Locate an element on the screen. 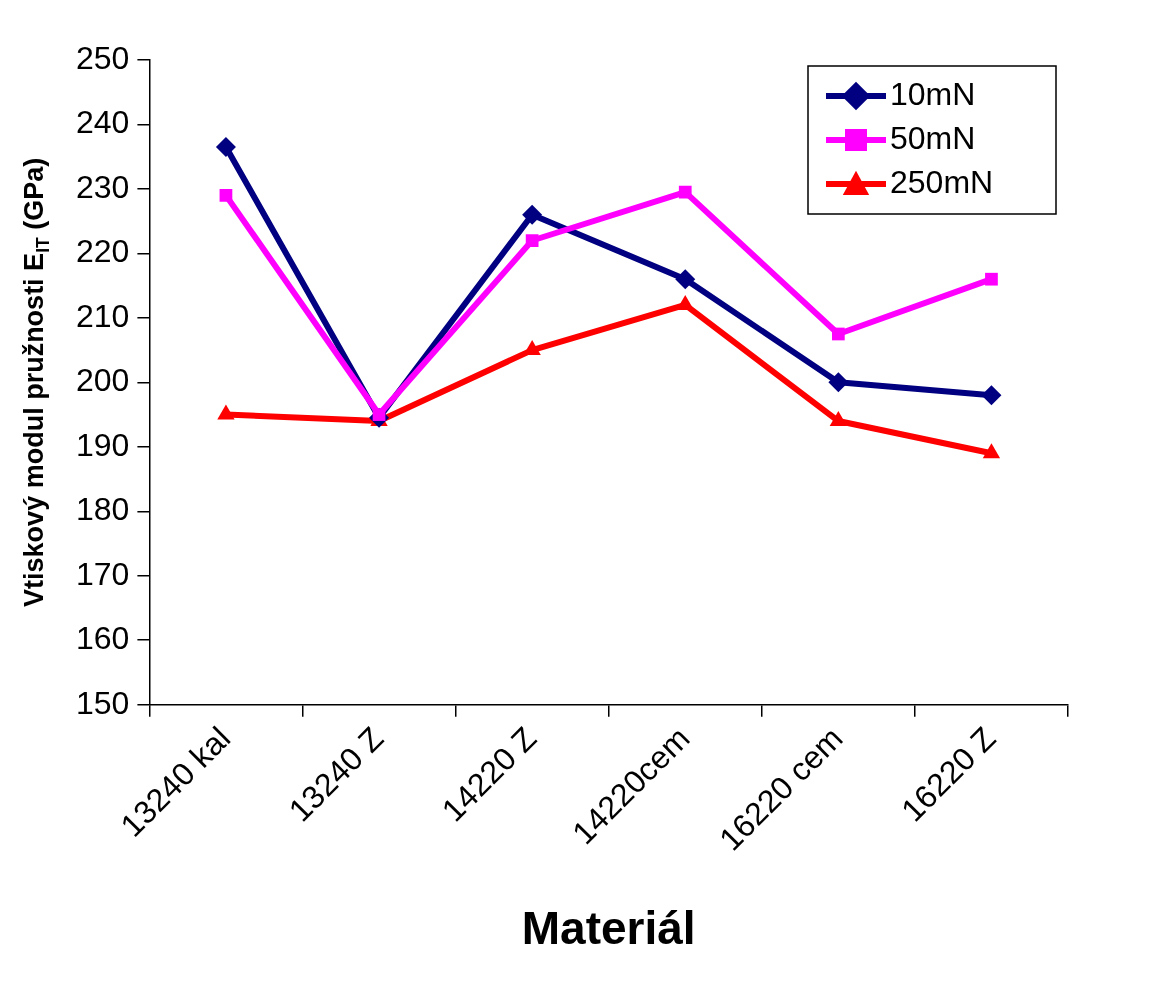  y-tick-label: 210 is located at coordinates (103, 315).